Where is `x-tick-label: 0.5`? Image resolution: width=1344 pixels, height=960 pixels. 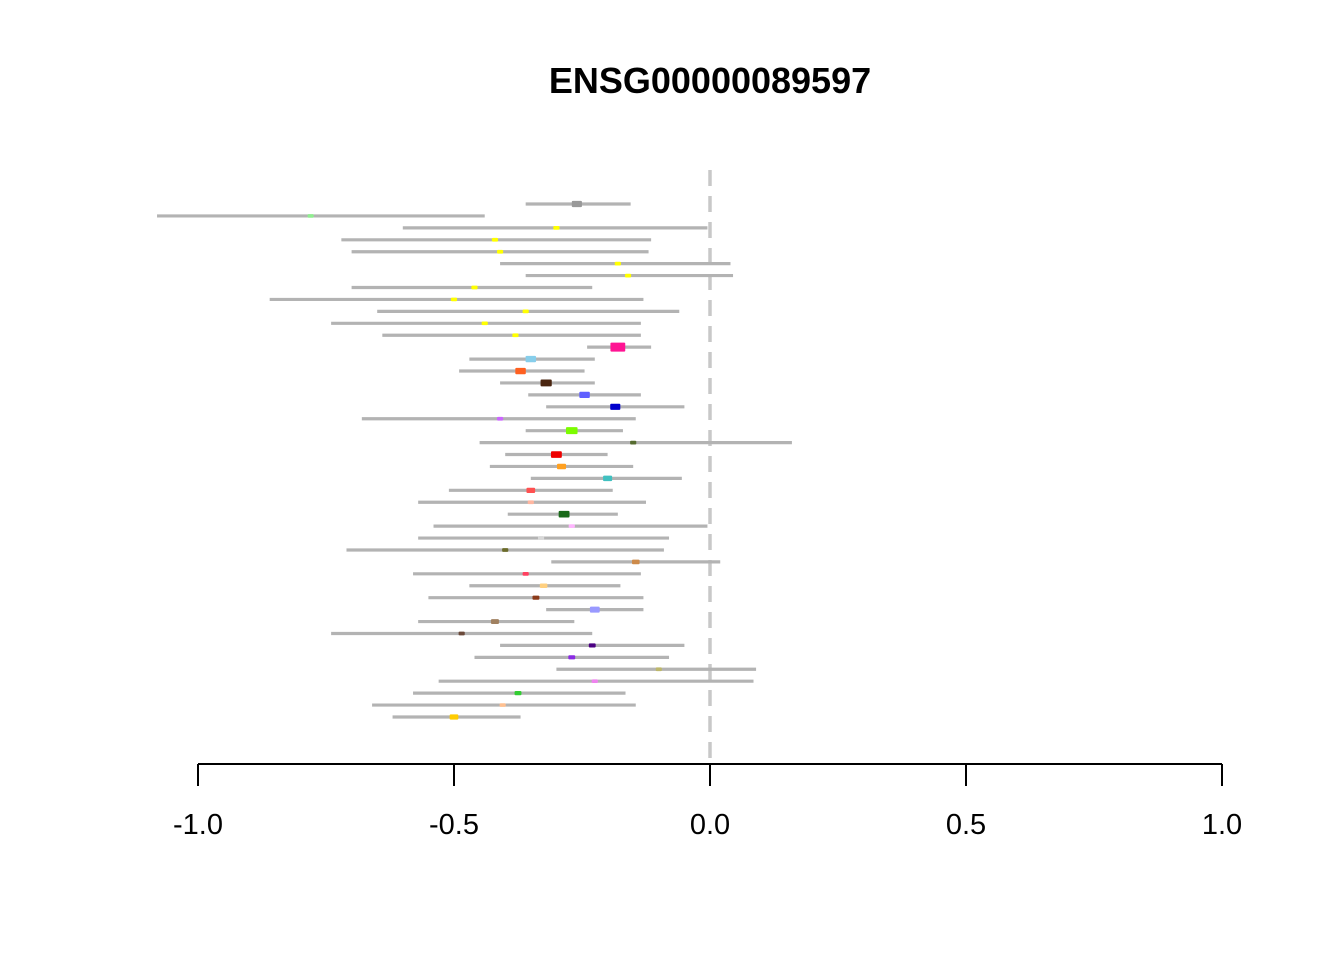
x-tick-label: 0.5 is located at coordinates (966, 825).